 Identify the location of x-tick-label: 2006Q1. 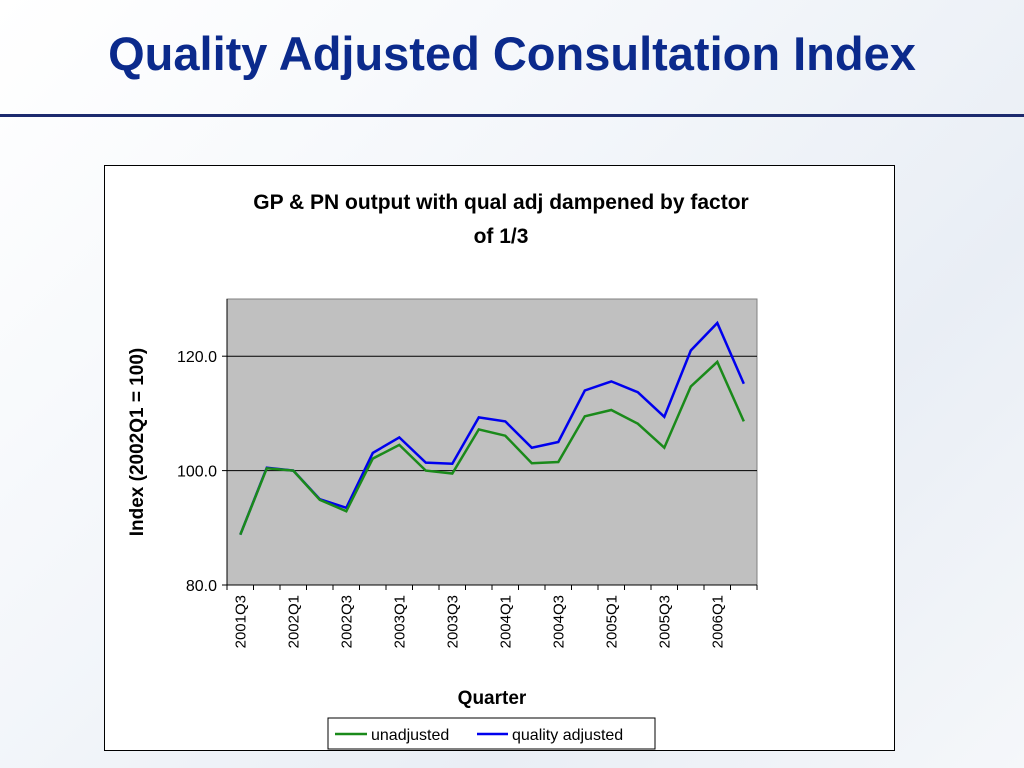
(717, 621).